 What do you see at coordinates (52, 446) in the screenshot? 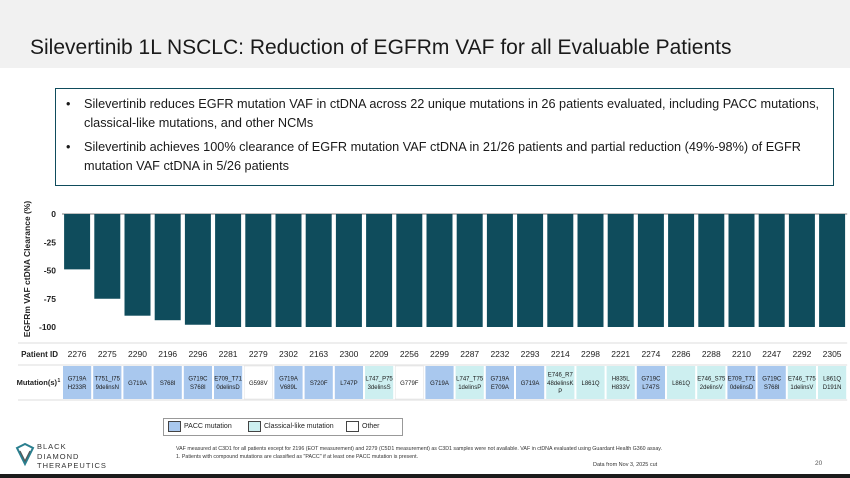
I see `logo-line-1: BLACK` at bounding box center [52, 446].